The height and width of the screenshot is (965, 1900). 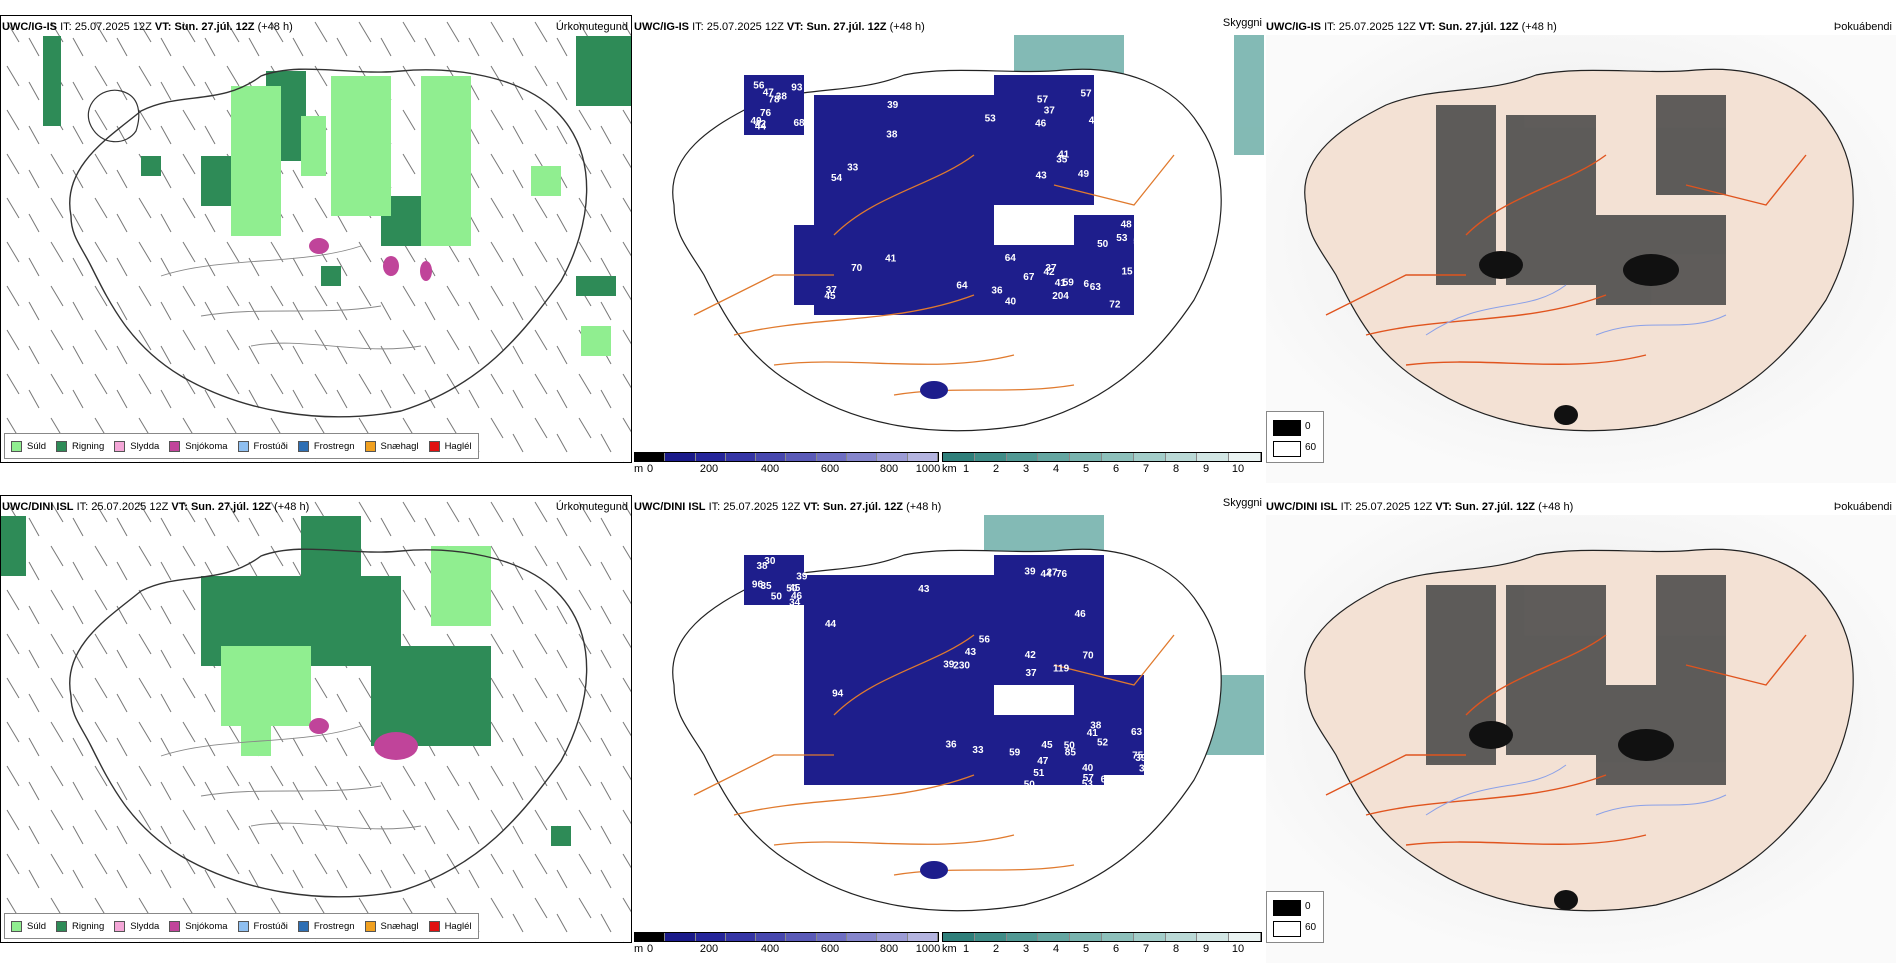 What do you see at coordinates (391, 446) in the screenshot?
I see `legend-item-snaehagl: Snæhagl` at bounding box center [391, 446].